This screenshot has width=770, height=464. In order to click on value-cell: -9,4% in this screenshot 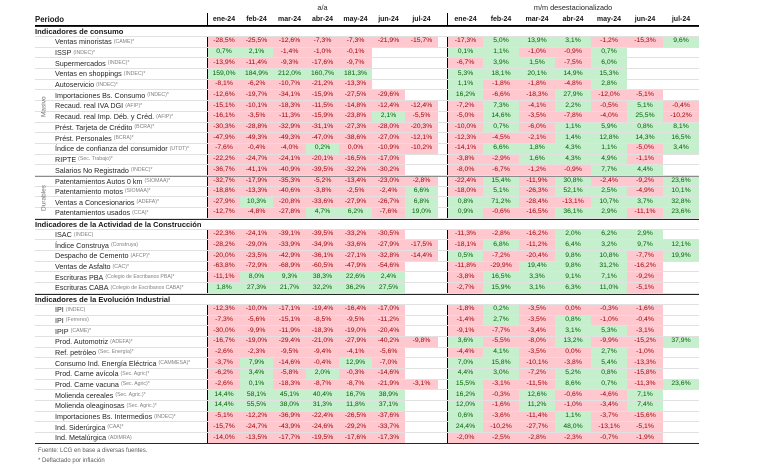, I will do `click(322, 352)`.